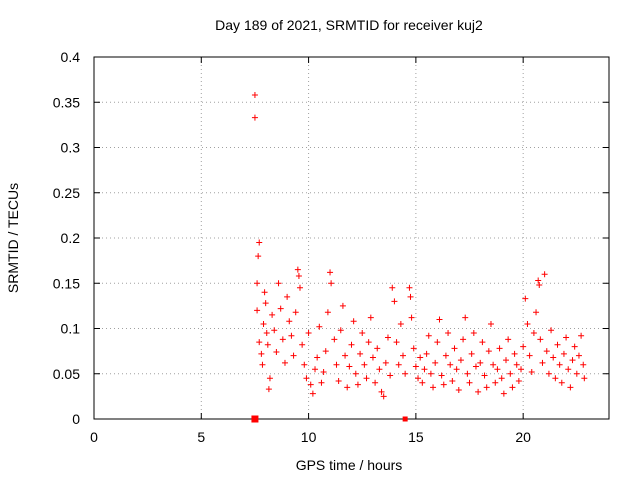 Image resolution: width=640 pixels, height=480 pixels. I want to click on x-markers, so click(329, 419).